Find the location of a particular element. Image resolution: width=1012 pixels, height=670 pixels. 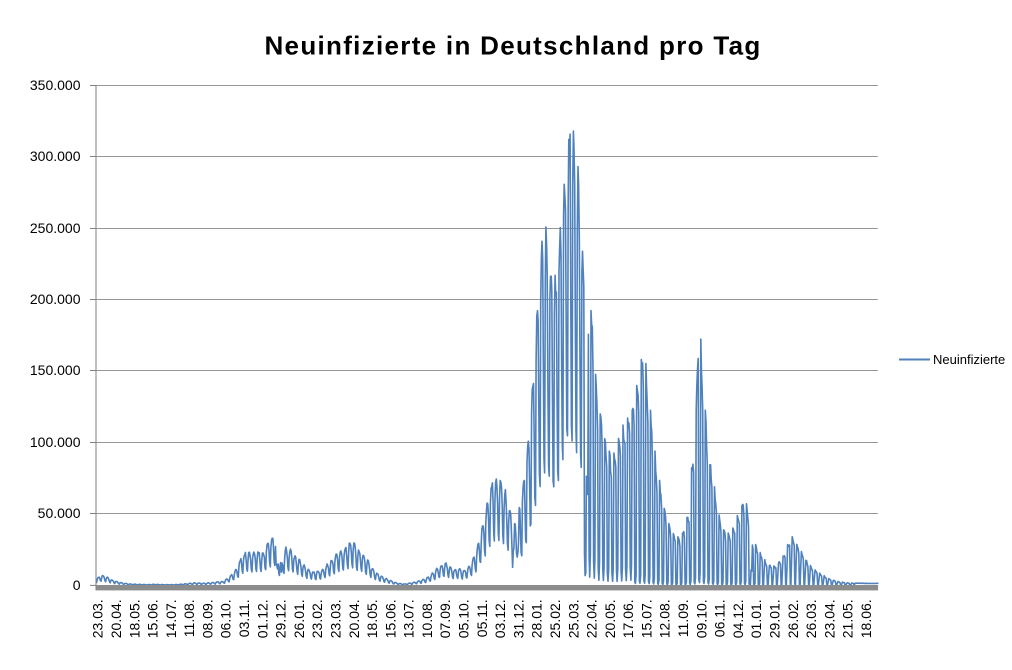

svg-text: 100.000 is located at coordinates (55, 442).